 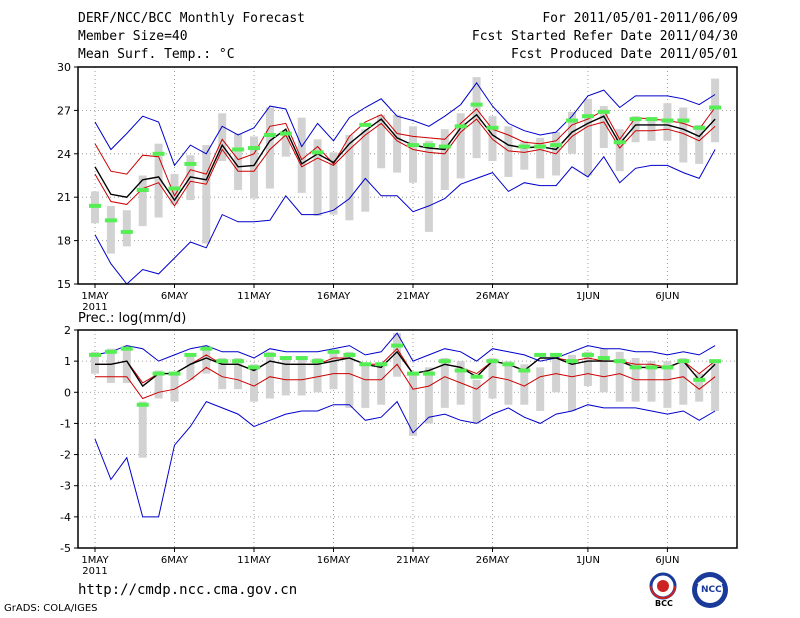 I want to click on temp-xtick-label: 1JUN, so click(x=588, y=296).